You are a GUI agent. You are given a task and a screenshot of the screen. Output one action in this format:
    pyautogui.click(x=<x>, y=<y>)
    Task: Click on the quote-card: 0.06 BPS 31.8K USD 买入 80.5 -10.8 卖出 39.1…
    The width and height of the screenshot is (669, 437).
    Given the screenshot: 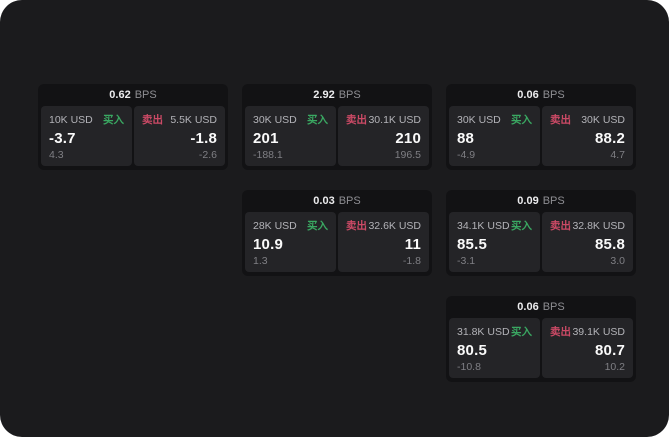 What is the action you would take?
    pyautogui.click(x=541, y=339)
    